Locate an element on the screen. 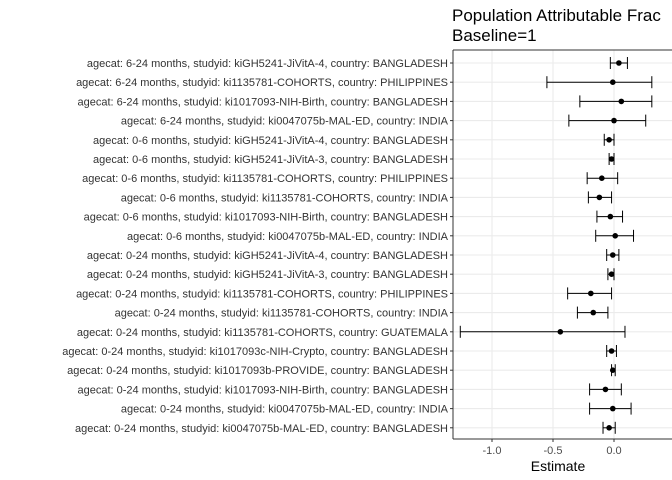 The width and height of the screenshot is (672, 480). plot-title: Population Attributable Frac Baseline=1 is located at coordinates (556, 25).